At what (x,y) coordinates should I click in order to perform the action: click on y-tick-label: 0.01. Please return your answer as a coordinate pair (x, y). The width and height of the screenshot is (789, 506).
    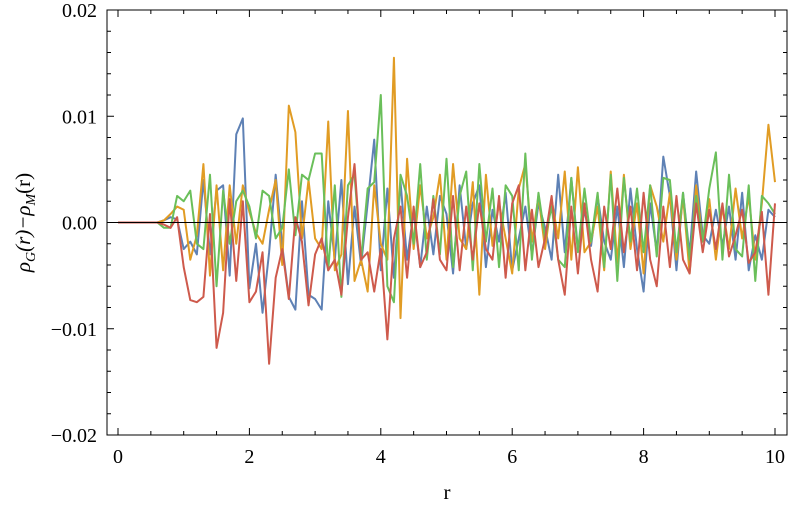
    Looking at the image, I should click on (79, 117).